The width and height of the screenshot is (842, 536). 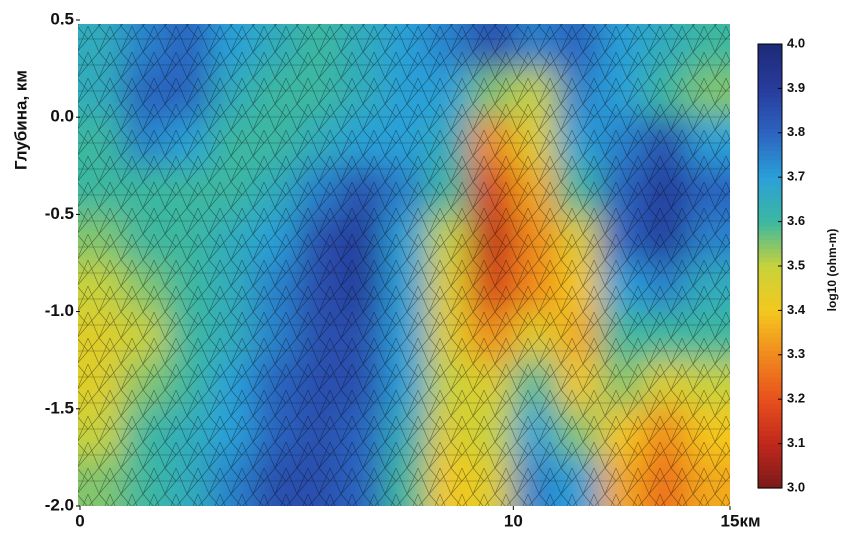 What do you see at coordinates (79, 520) in the screenshot?
I see `x-tick-label: 0` at bounding box center [79, 520].